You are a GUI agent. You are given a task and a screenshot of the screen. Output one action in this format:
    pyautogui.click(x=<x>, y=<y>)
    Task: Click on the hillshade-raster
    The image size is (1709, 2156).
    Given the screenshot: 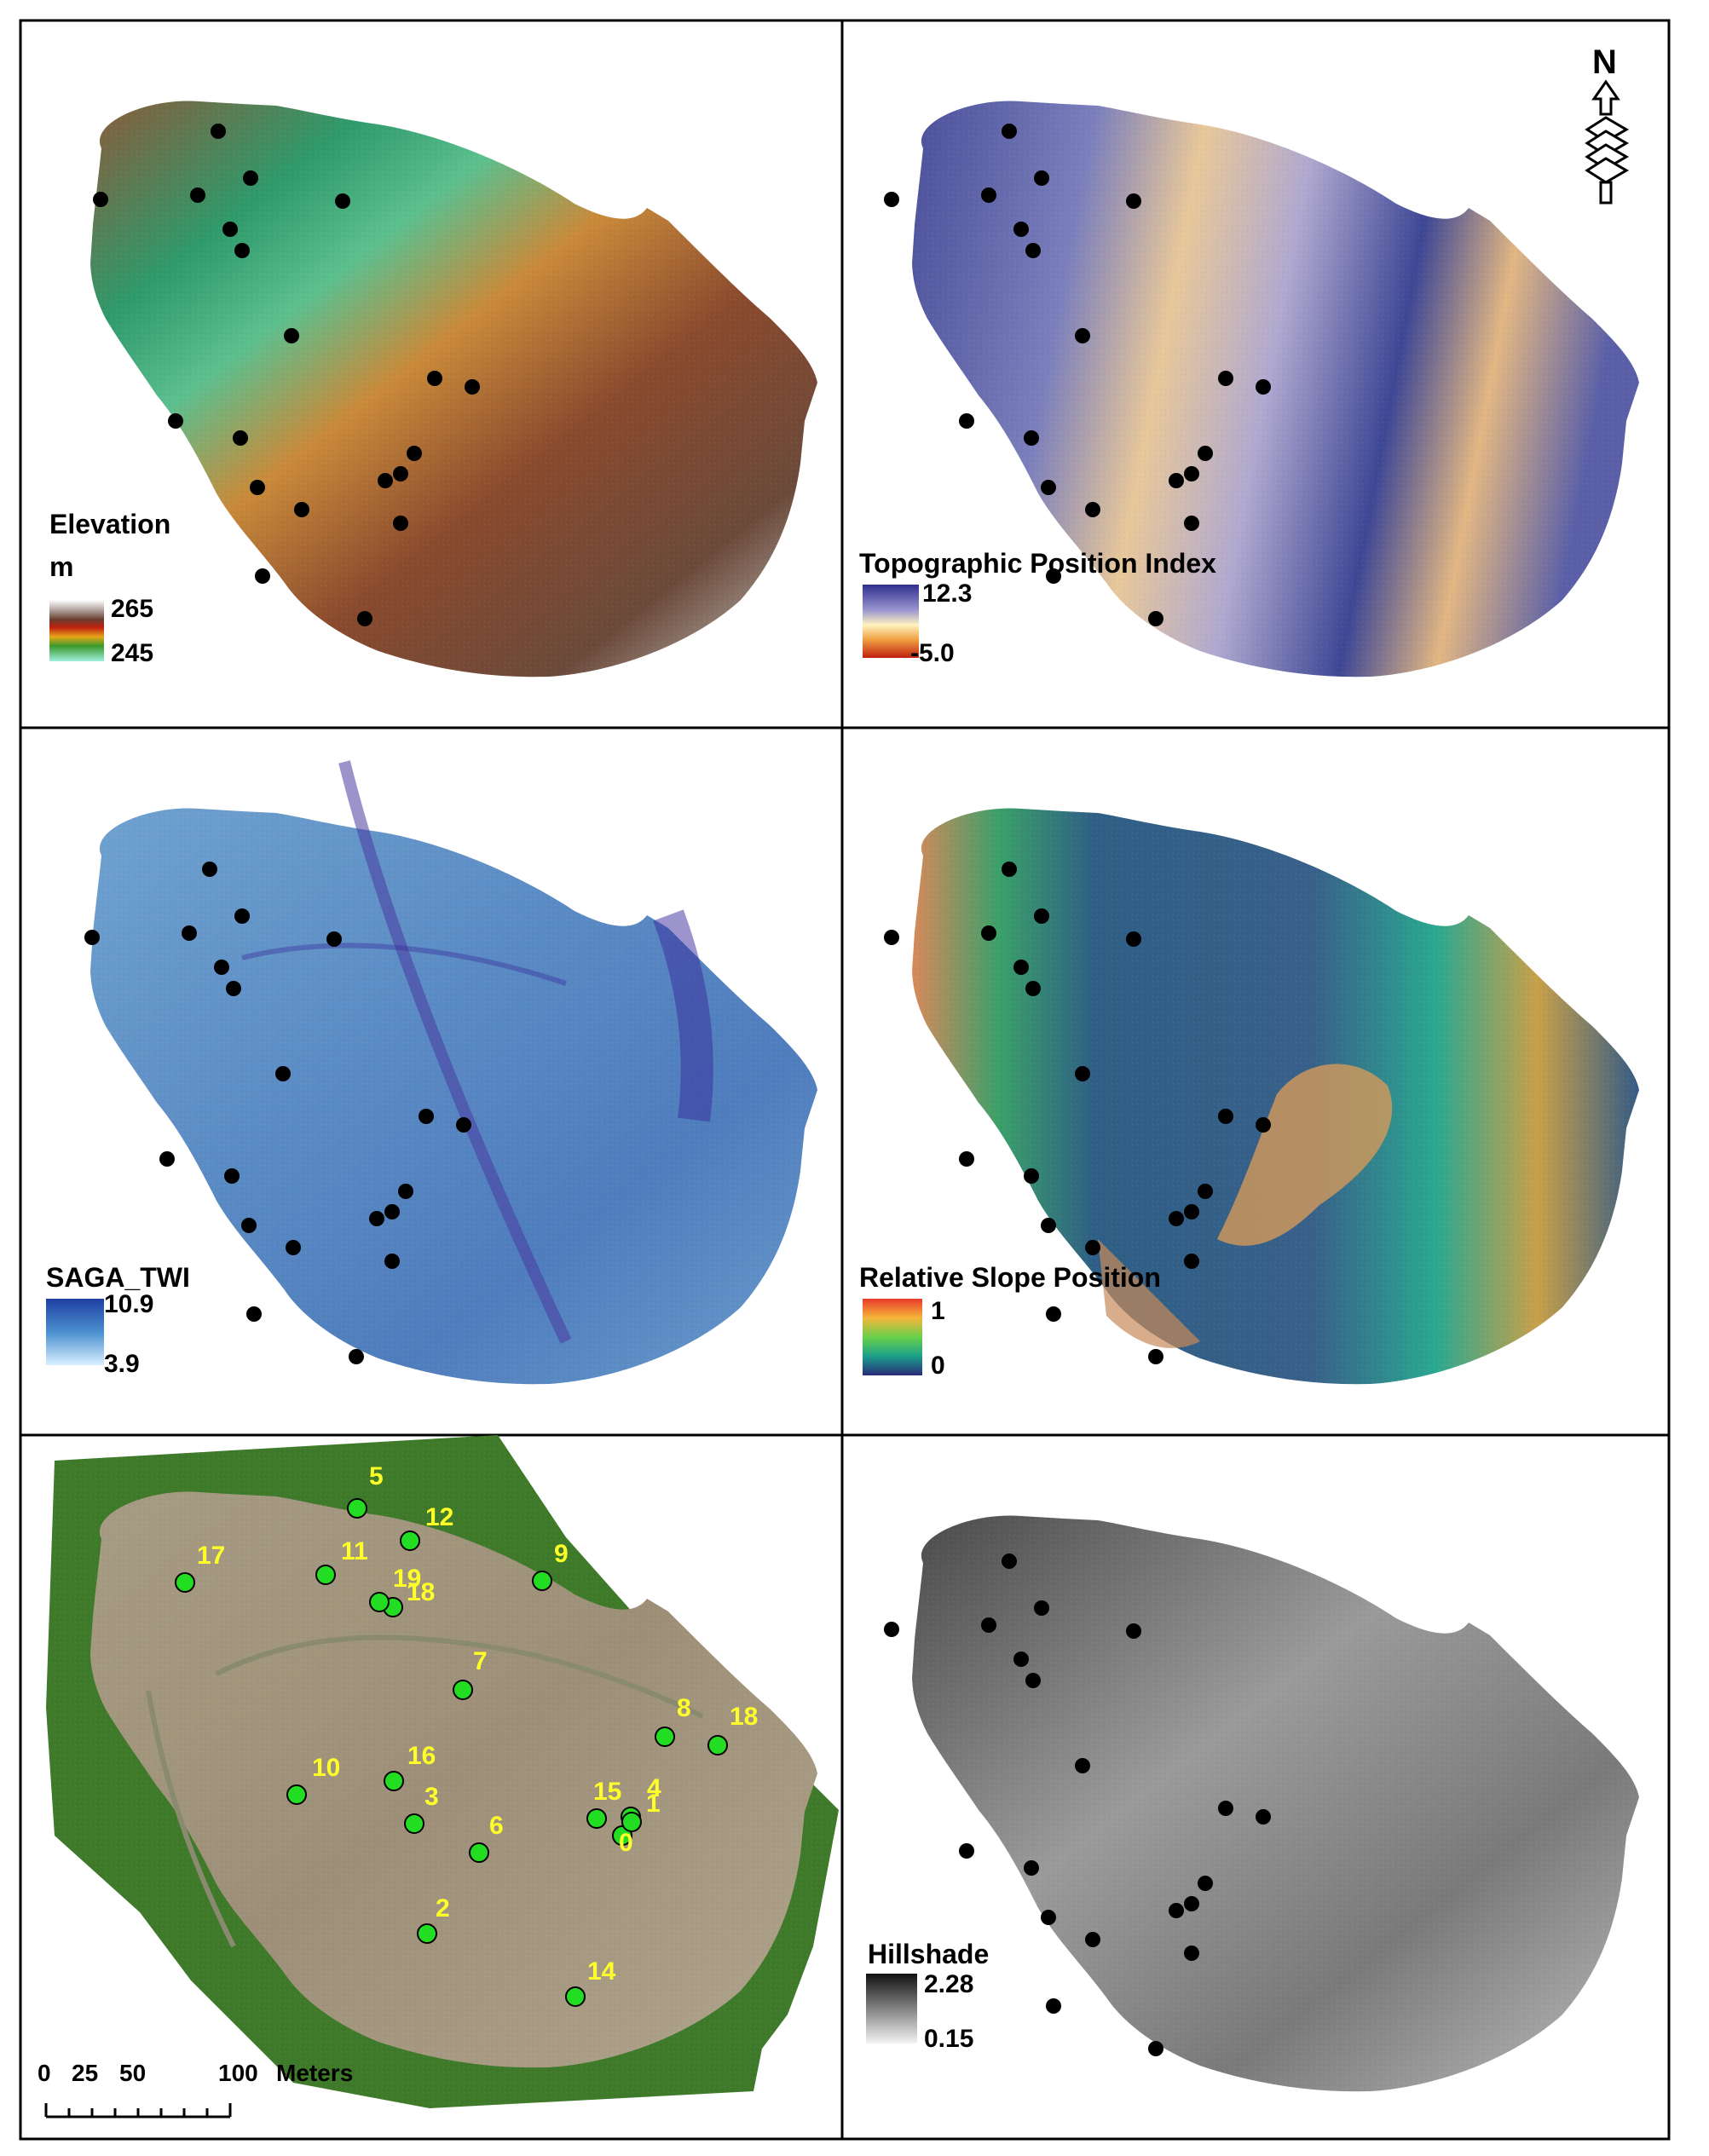 What is the action you would take?
    pyautogui.click(x=1275, y=1803)
    